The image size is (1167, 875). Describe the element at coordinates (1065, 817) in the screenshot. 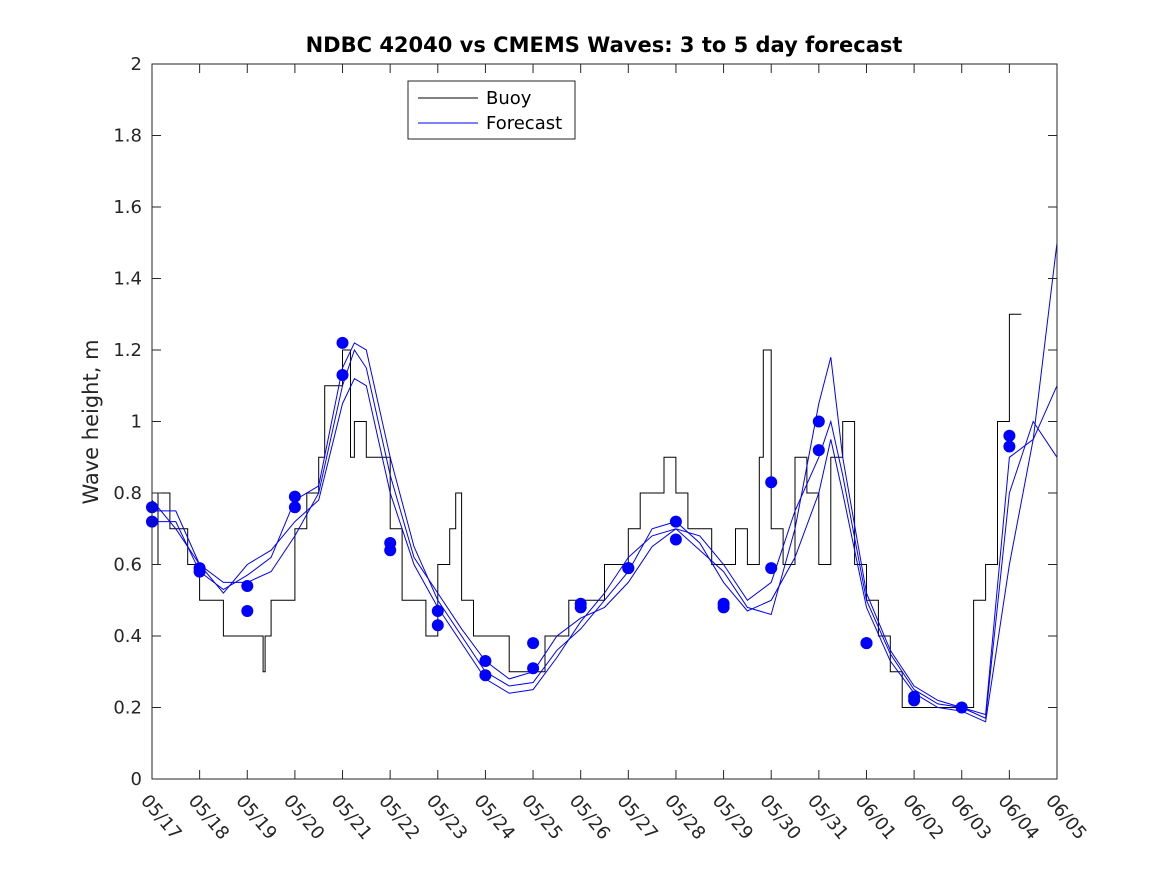

I see `x-tick-label: 06/05` at that location.